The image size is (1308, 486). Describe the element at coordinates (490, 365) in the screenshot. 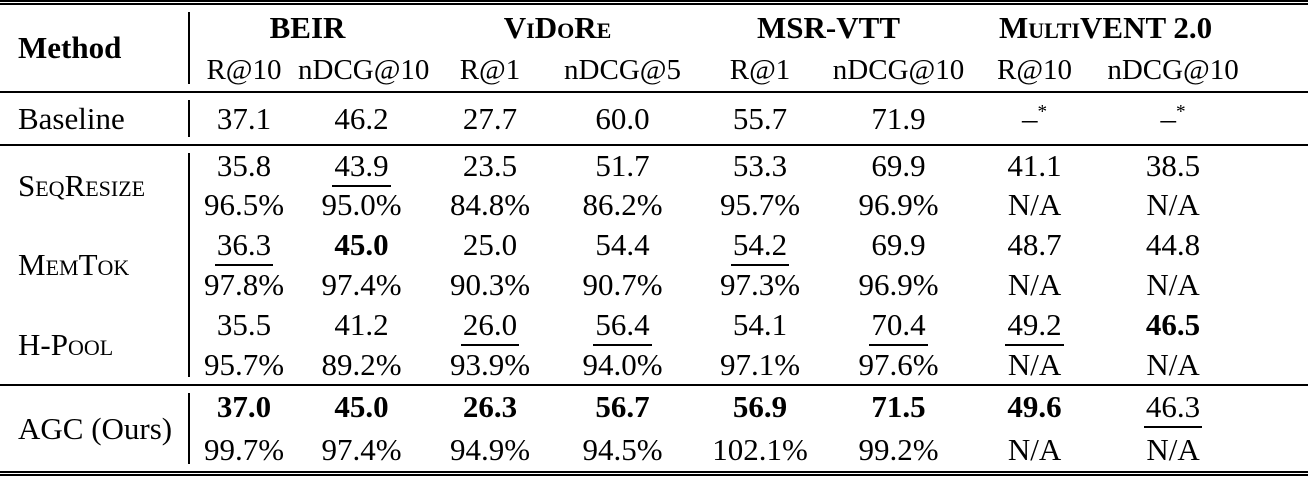

I see `percent-cell: 93.9%` at that location.